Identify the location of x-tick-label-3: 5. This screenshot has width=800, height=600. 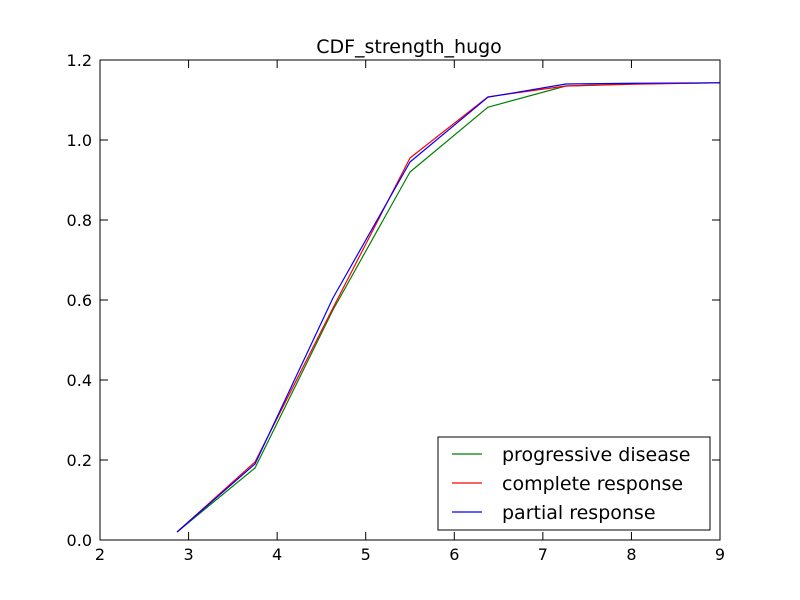
(366, 554).